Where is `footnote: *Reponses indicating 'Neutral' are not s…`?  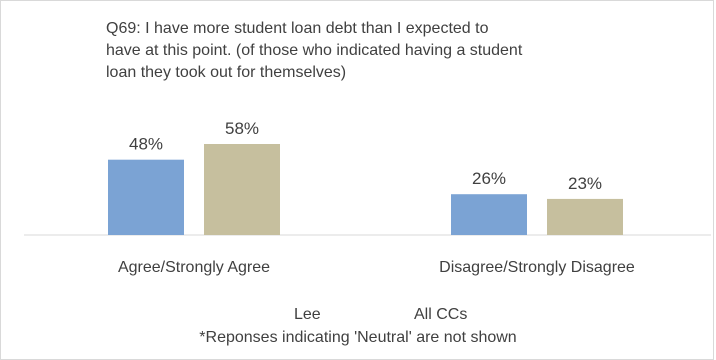 footnote: *Reponses indicating 'Neutral' are not s… is located at coordinates (358, 337).